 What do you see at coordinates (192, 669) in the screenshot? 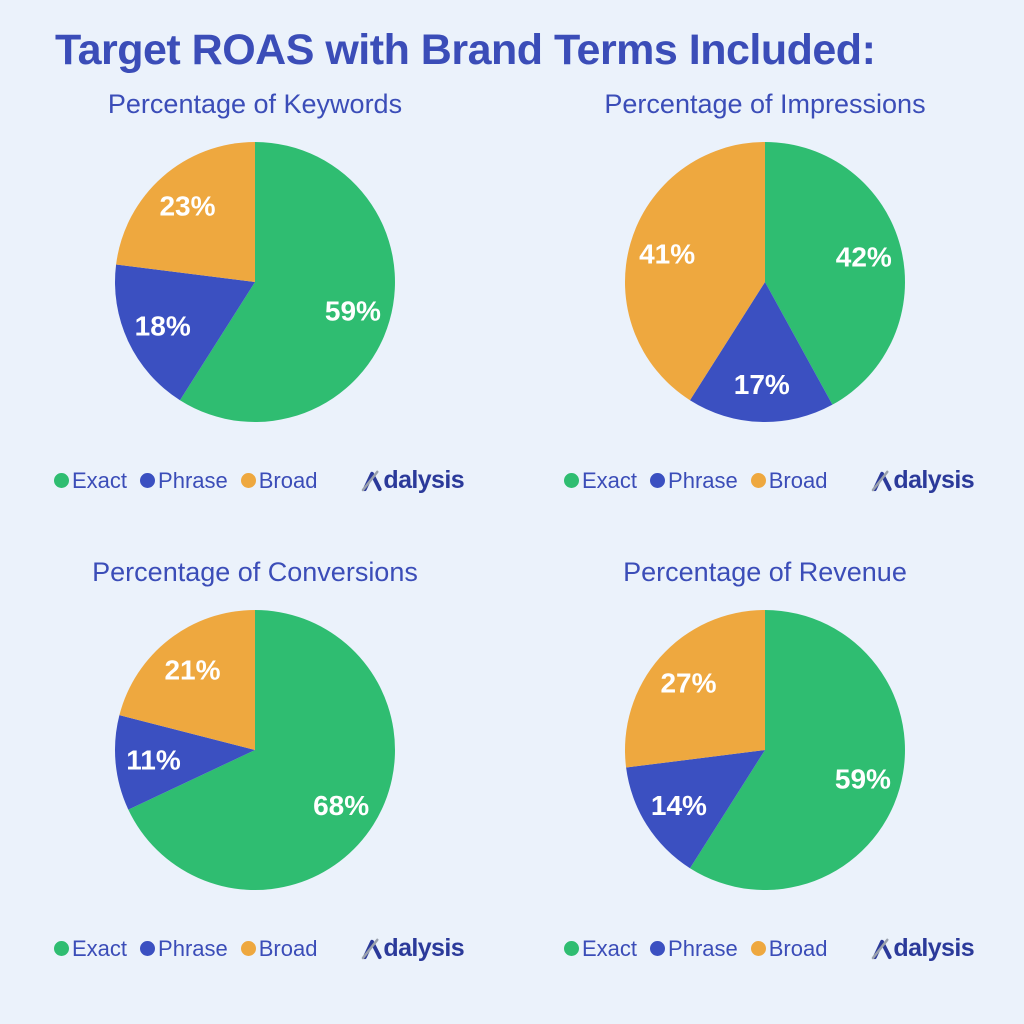
I see `slice-label-broad: 21%` at bounding box center [192, 669].